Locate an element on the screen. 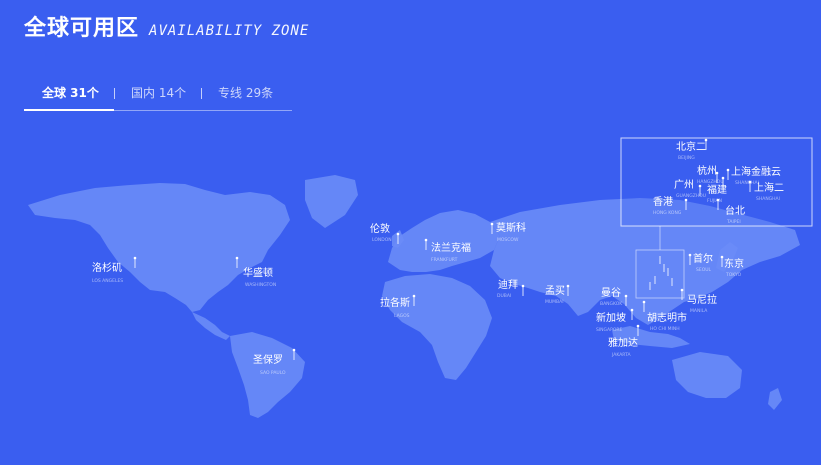  land-australia is located at coordinates (707, 375).